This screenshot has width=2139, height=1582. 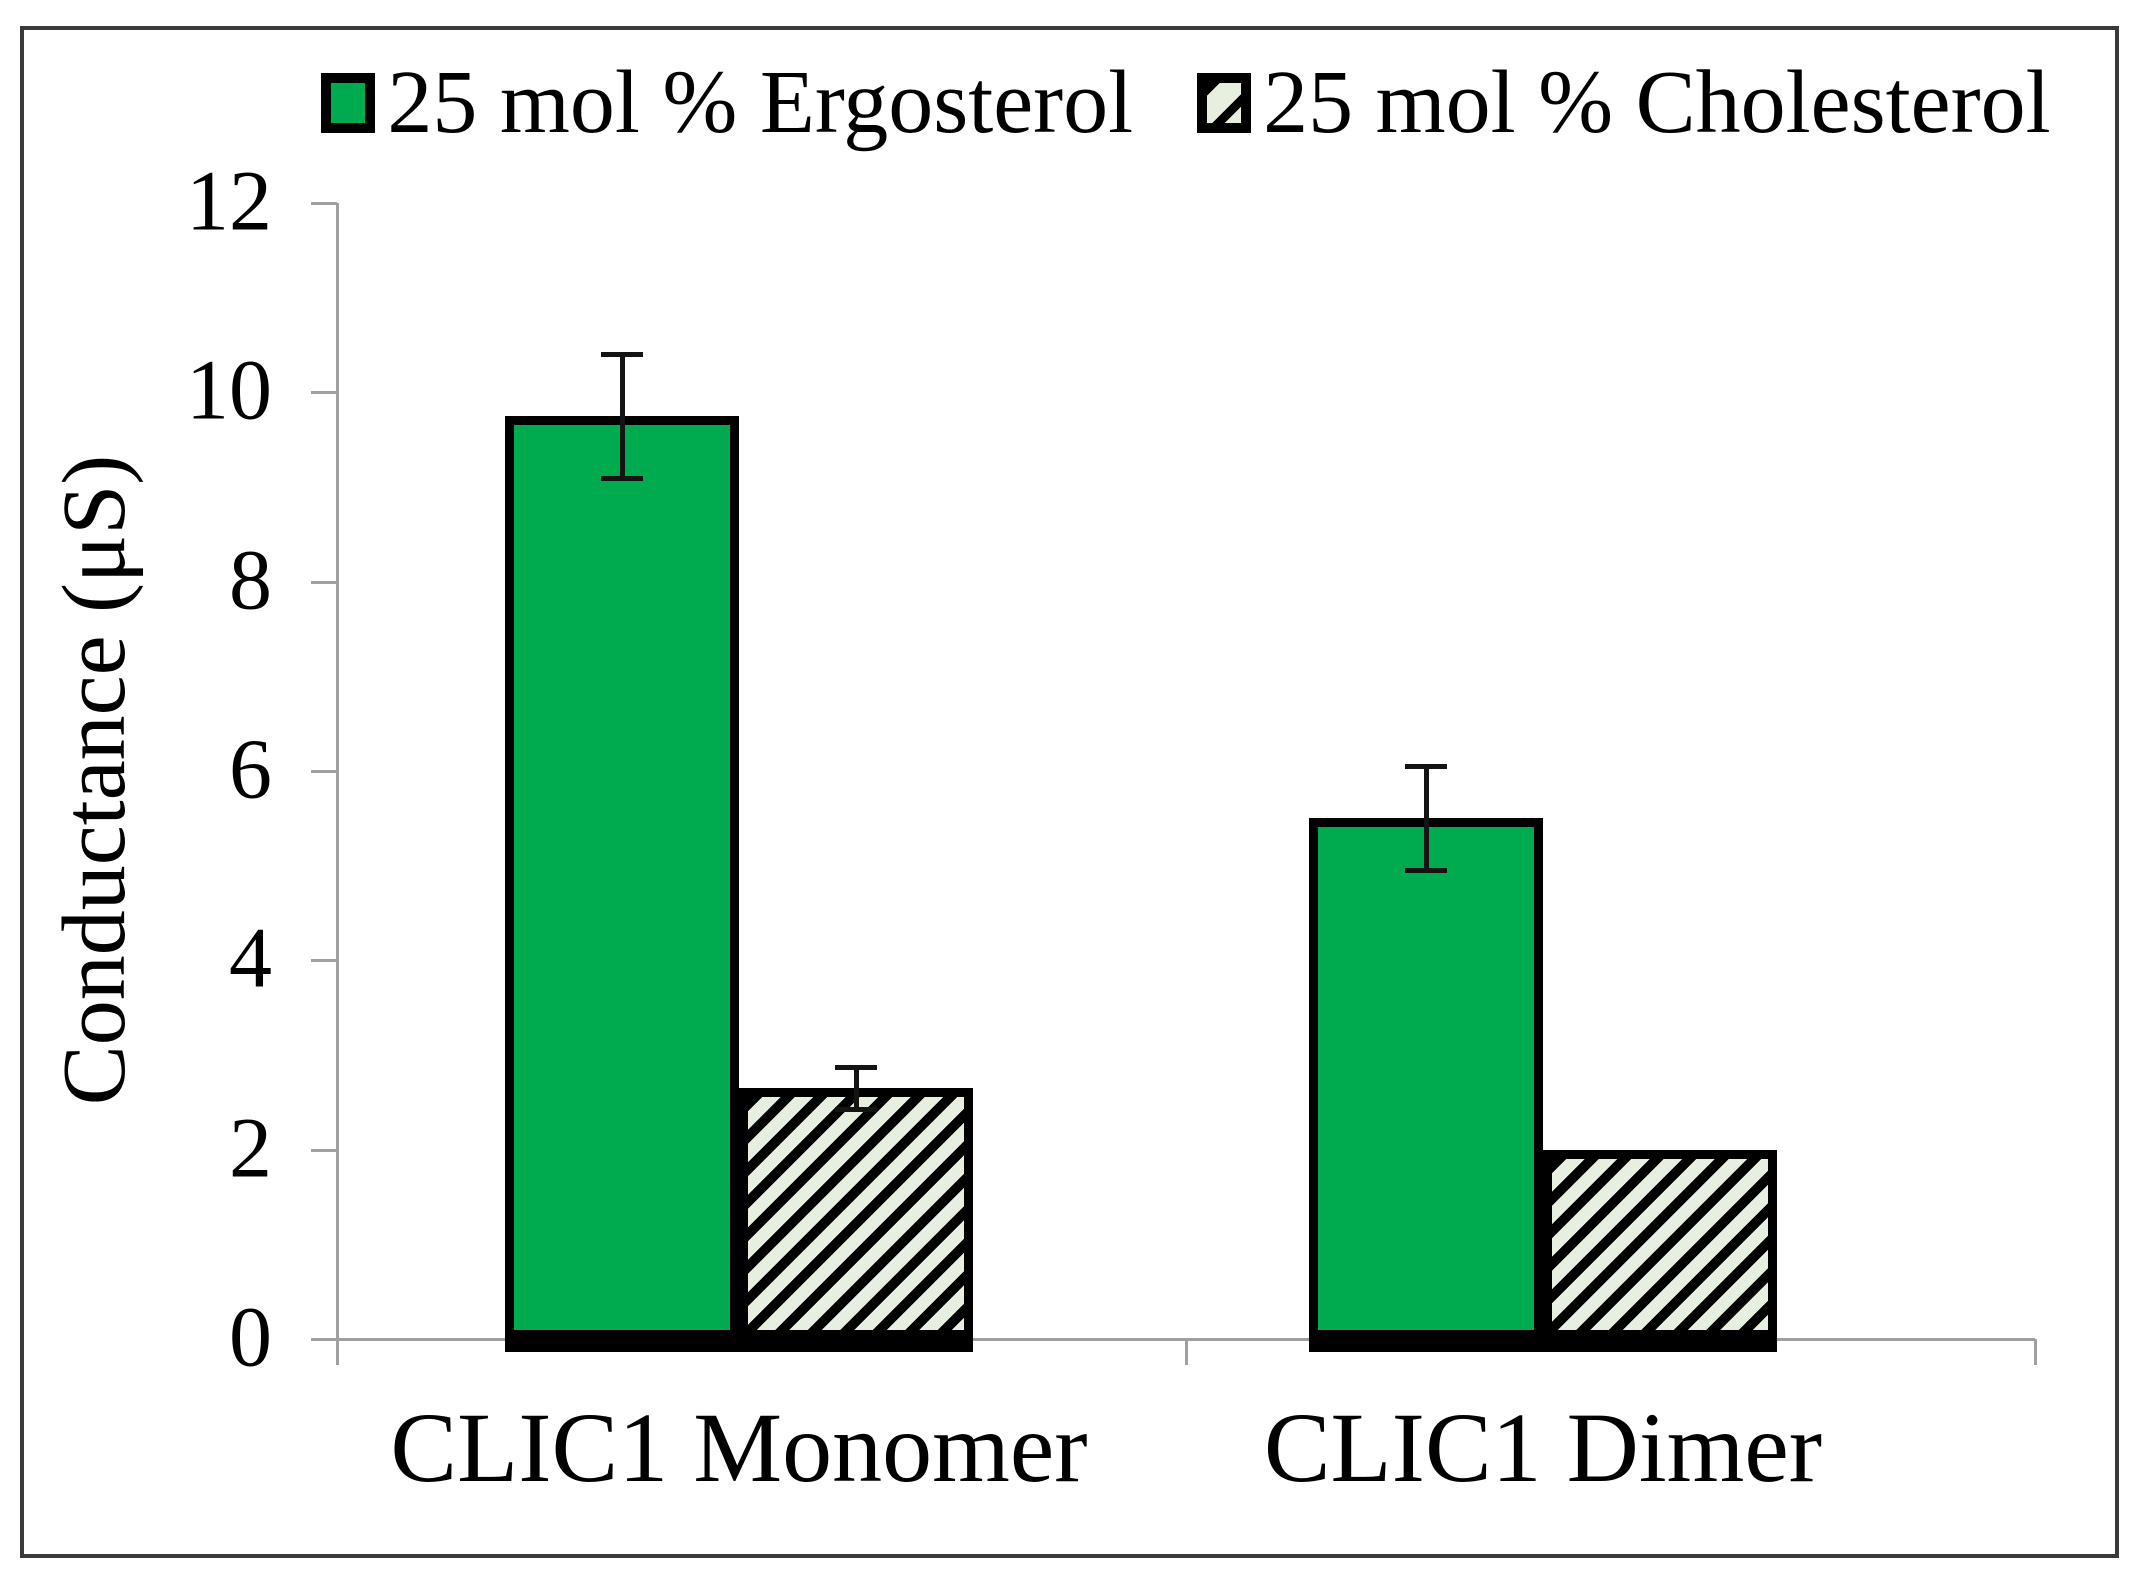 I want to click on y-tick-label: 0, so click(x=250, y=1336).